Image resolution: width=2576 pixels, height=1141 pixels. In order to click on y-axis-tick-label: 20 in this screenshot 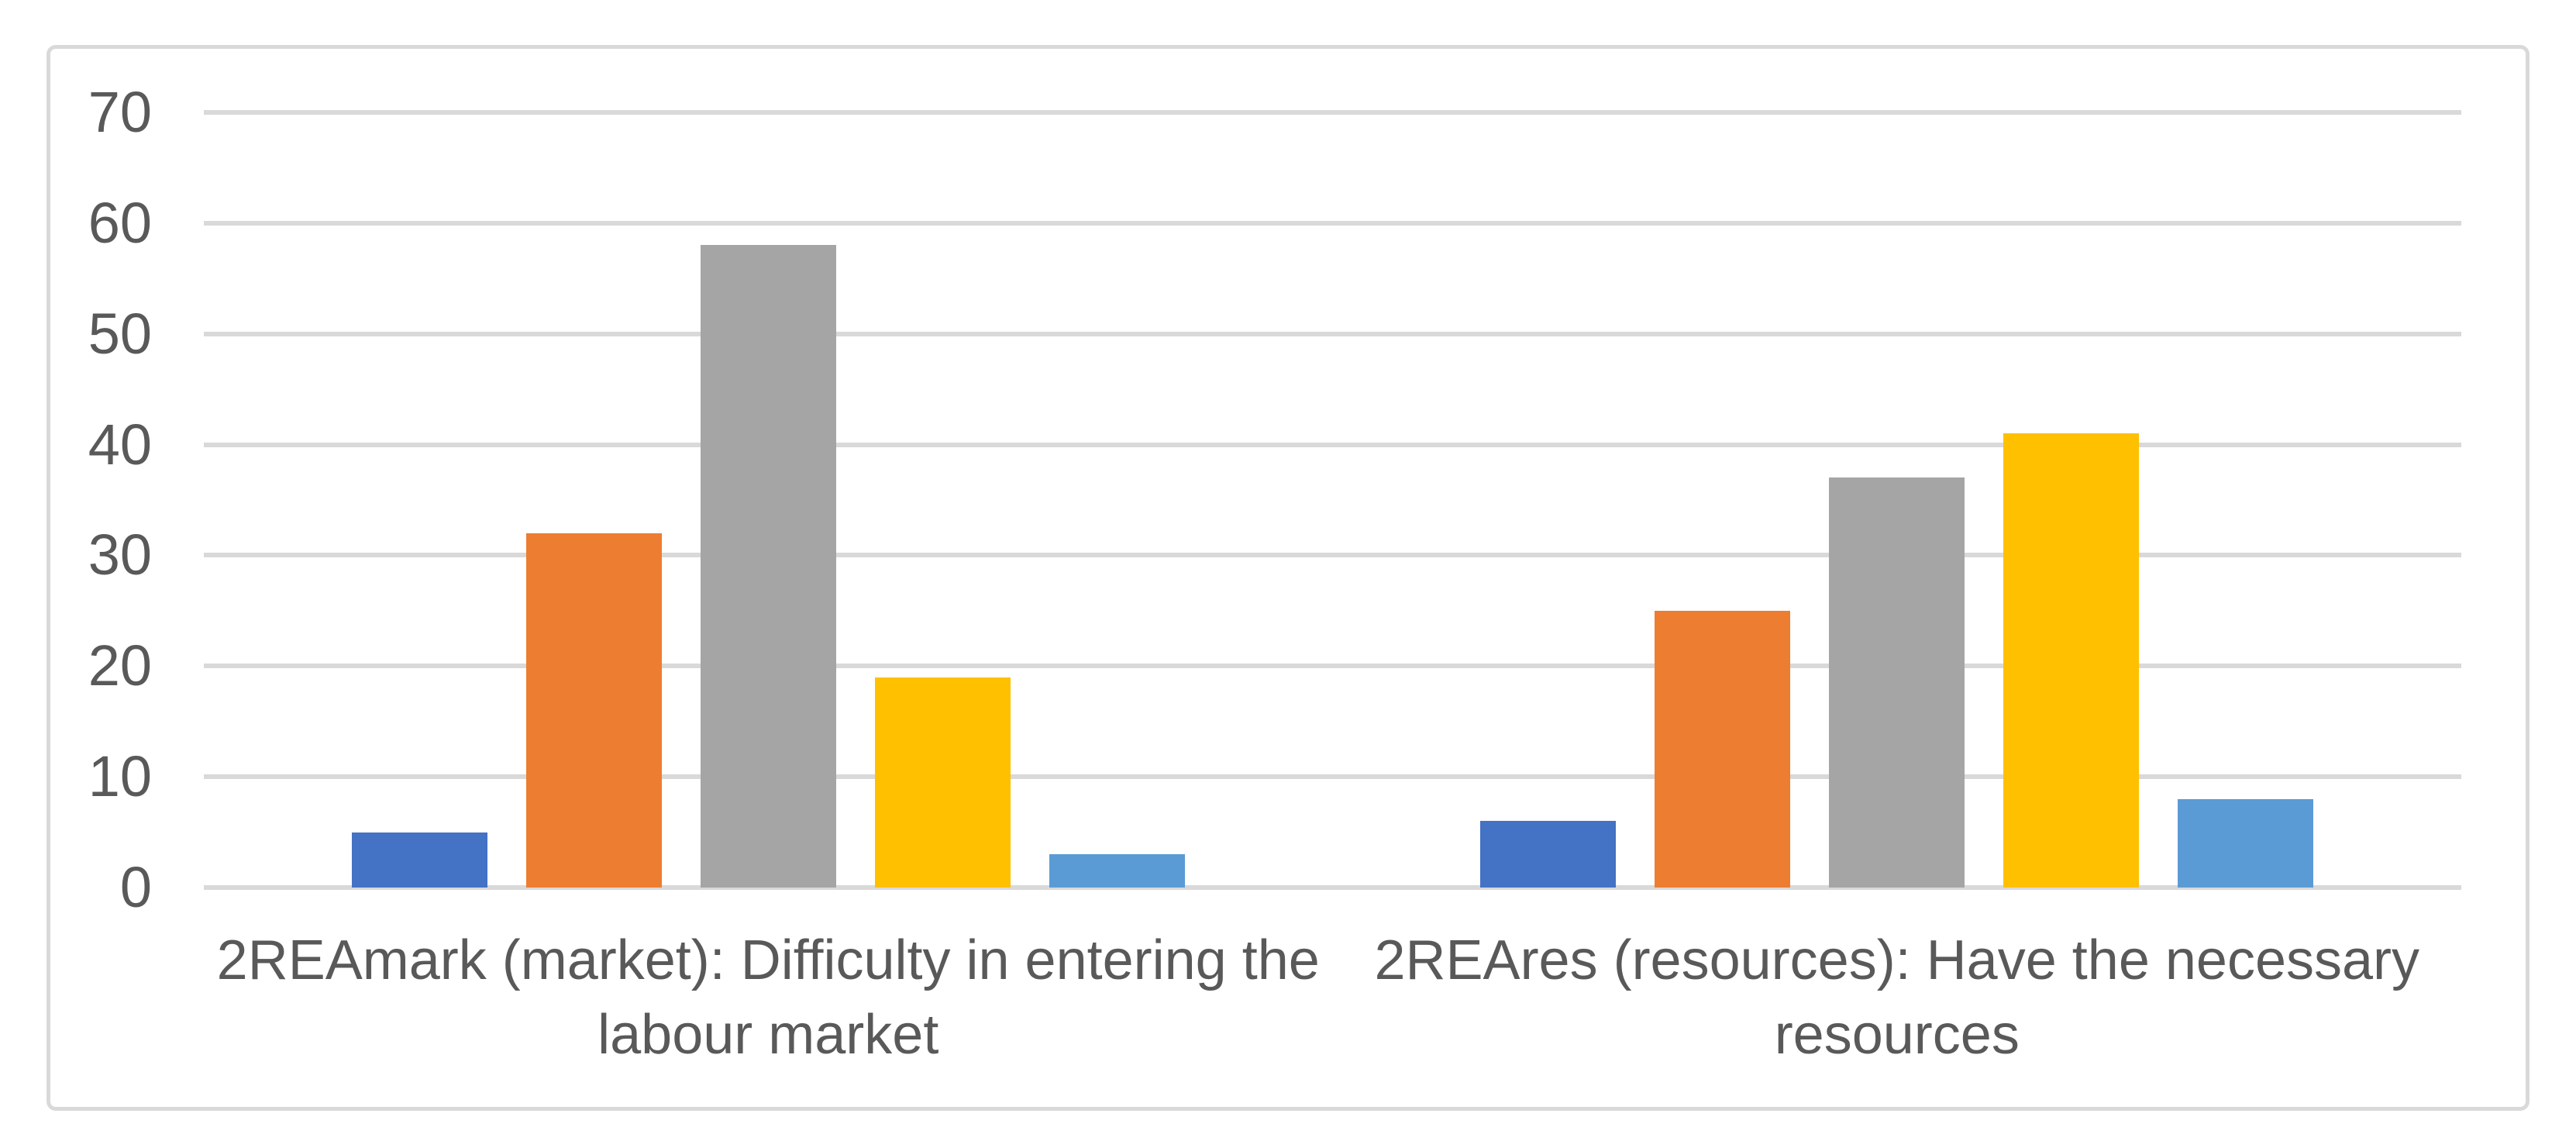, I will do `click(120, 665)`.